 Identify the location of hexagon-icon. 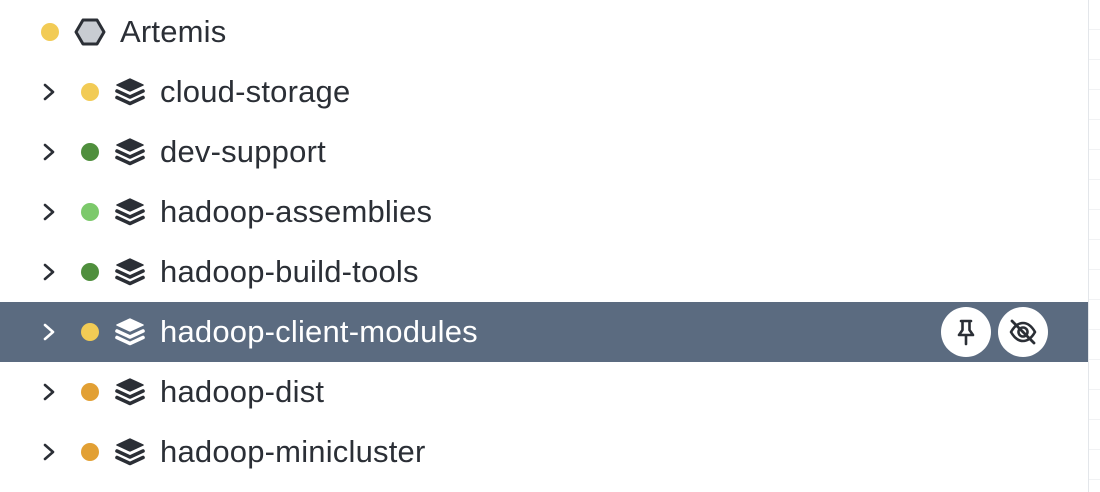
(90, 32).